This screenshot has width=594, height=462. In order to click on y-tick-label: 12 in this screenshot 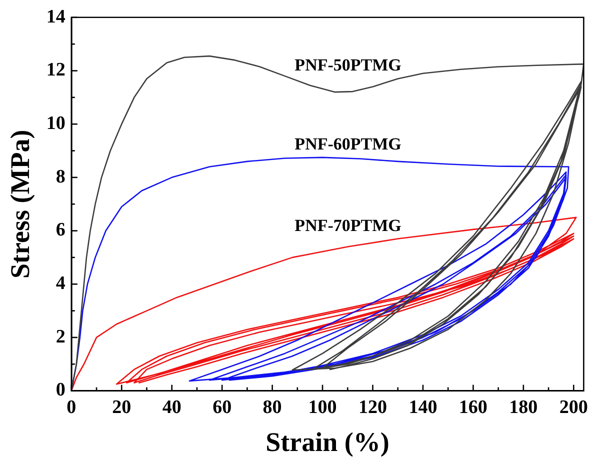, I will do `click(56, 70)`.